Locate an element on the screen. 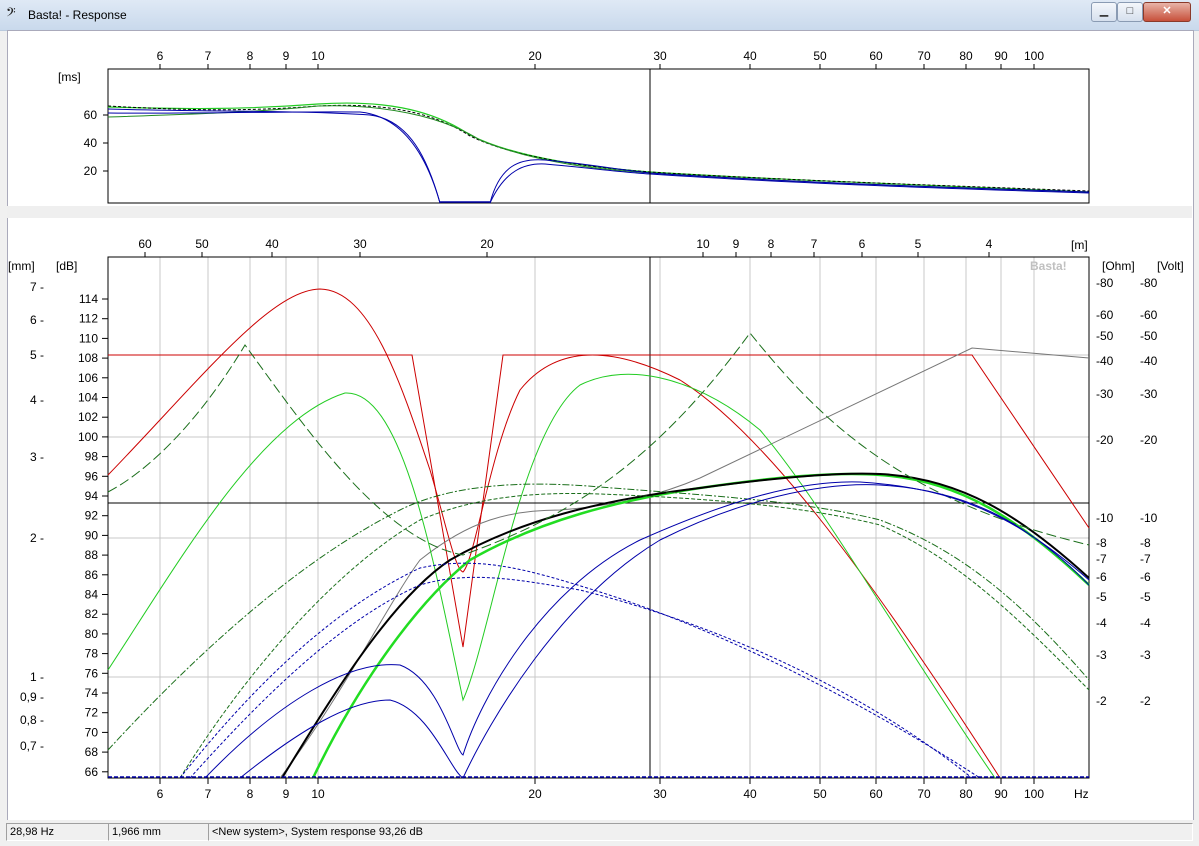  window-title: Basta! - Response is located at coordinates (77, 15).